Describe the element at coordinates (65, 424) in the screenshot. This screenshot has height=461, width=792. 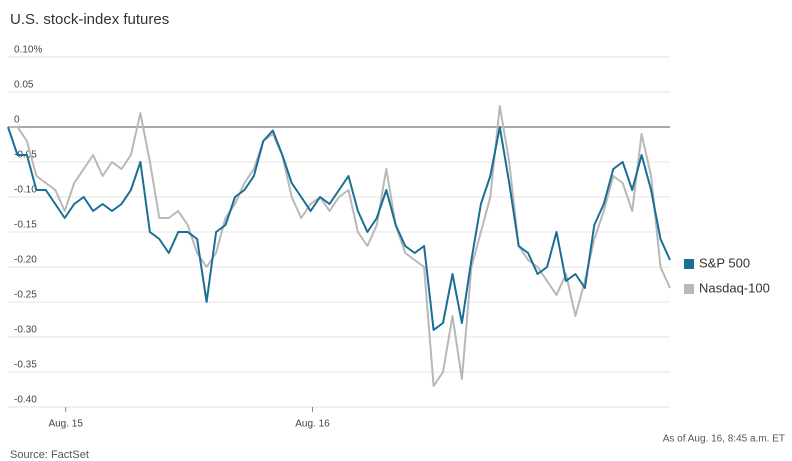
I see `x-tick-label: Aug. 15` at that location.